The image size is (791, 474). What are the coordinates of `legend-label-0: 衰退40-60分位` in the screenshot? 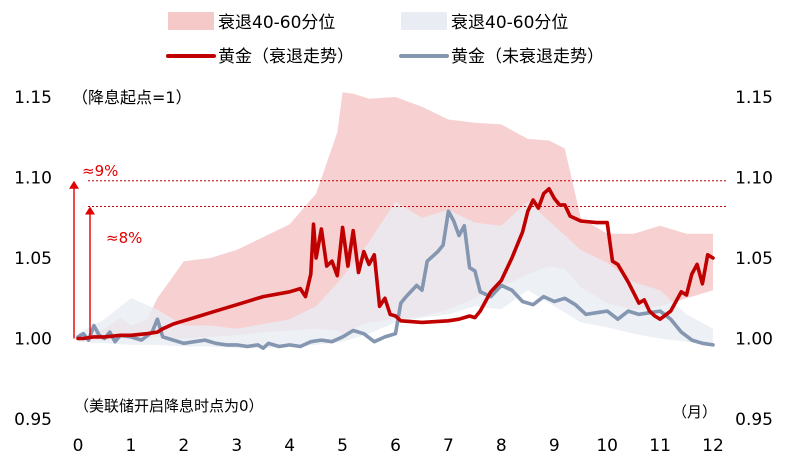 It's located at (276, 23).